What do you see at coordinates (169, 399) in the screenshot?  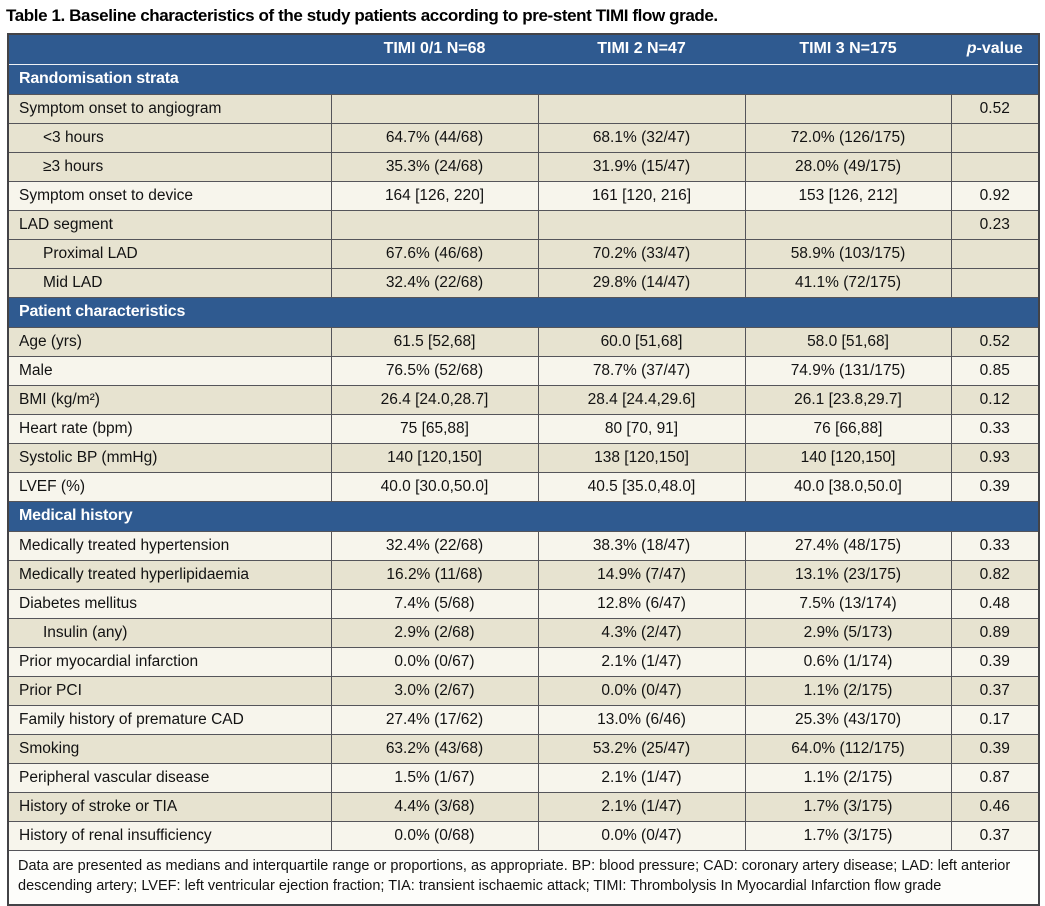 I see `row-label: BMI (kg/m²)` at bounding box center [169, 399].